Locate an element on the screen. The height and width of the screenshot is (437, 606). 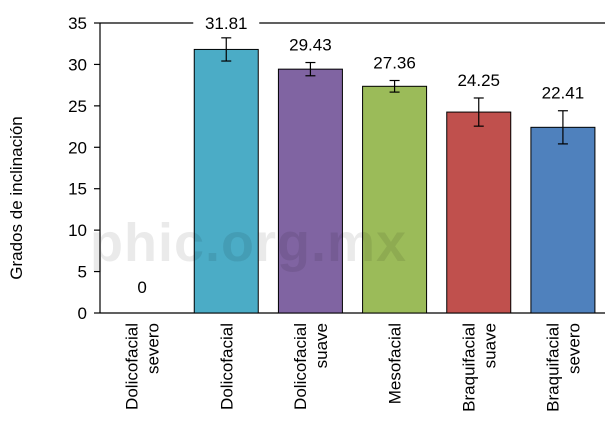
x-tick-label: Dolicofacial is located at coordinates (226, 366).